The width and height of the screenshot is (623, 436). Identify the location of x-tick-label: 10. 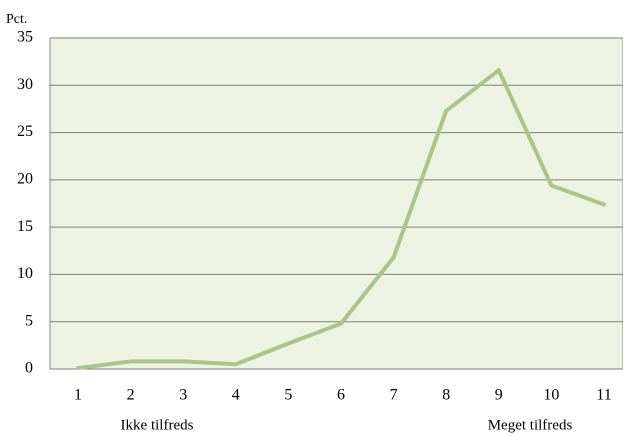
(551, 395).